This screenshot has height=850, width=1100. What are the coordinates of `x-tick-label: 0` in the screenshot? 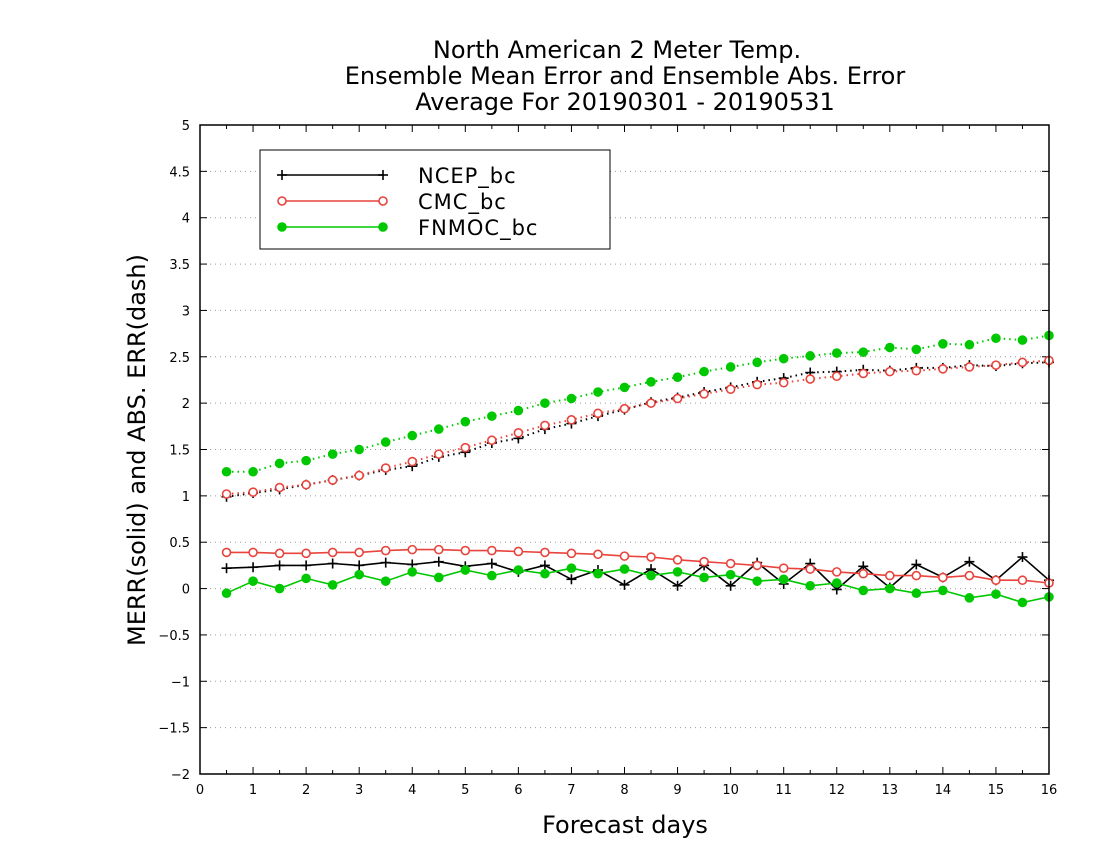 It's located at (200, 790).